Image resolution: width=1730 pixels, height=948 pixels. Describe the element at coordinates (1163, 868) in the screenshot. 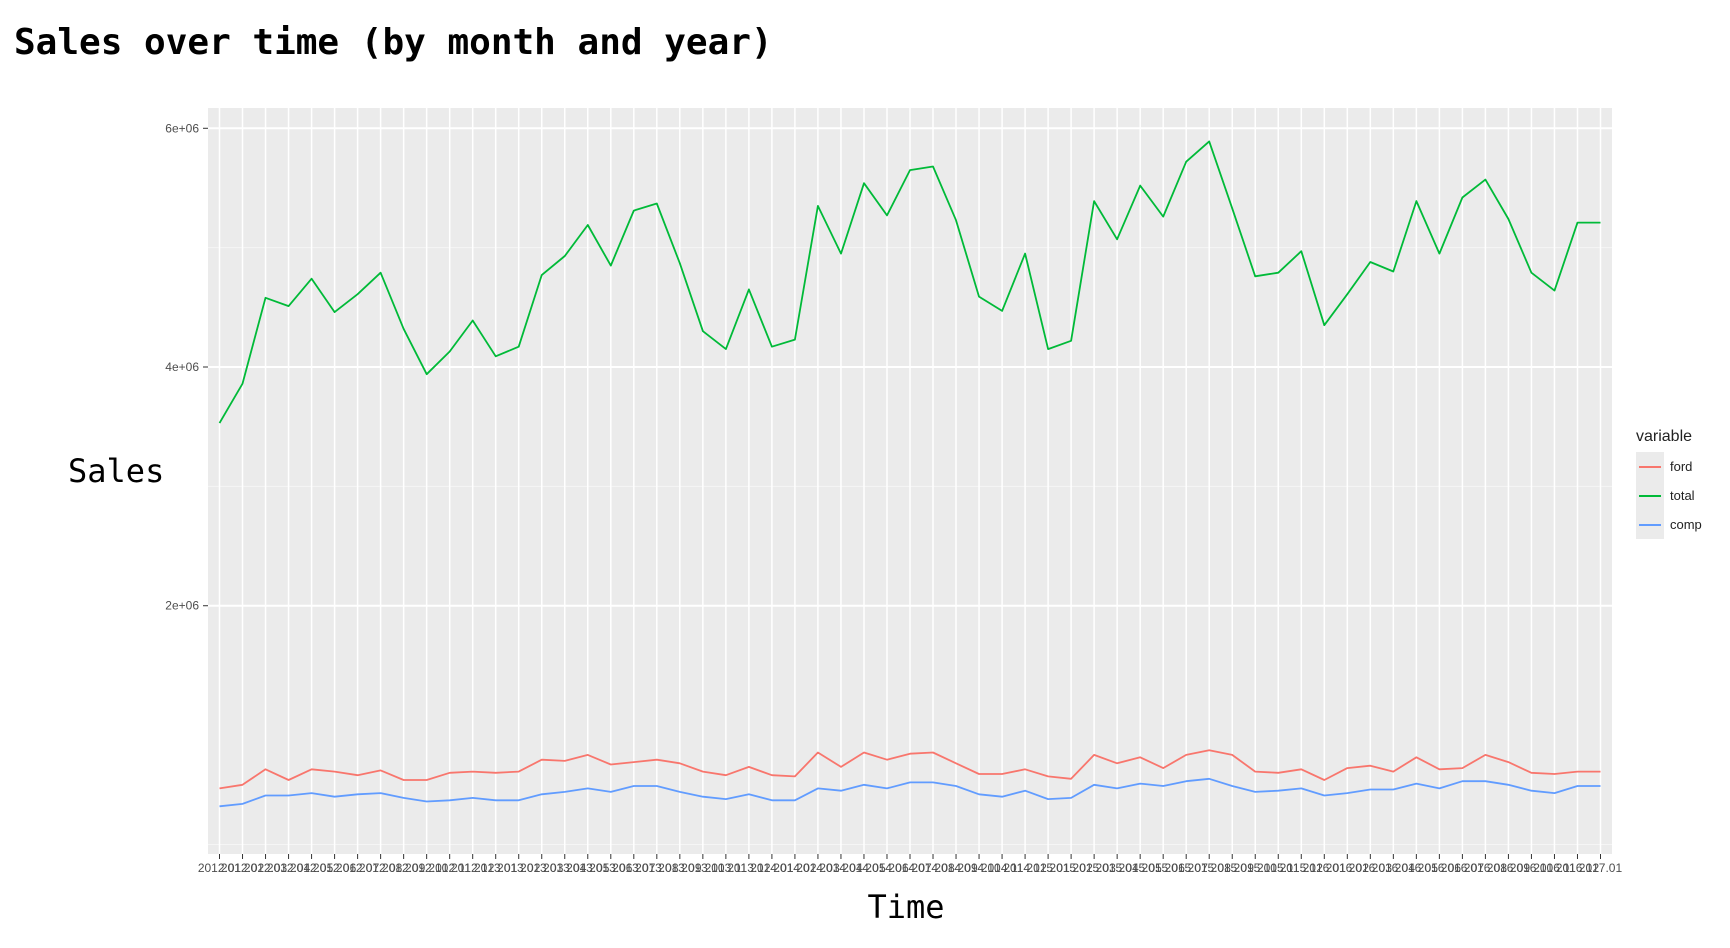

I see `x-tick-label: 2015.06` at that location.